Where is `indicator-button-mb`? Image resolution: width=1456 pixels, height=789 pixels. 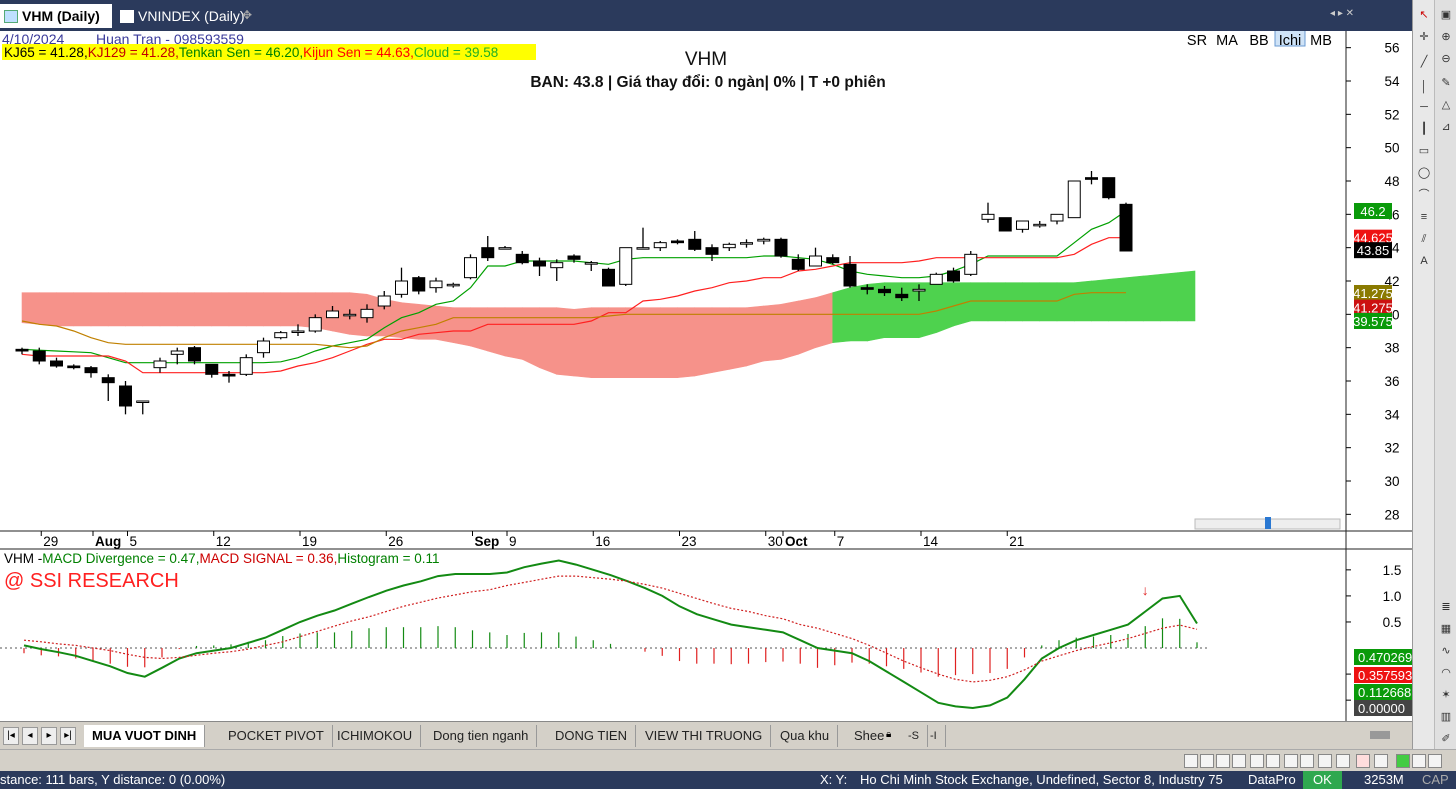
indicator-button-mb is located at coordinates (1321, 38).